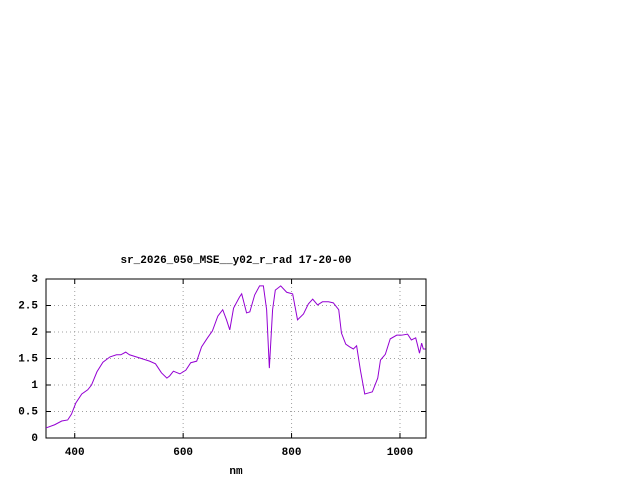  What do you see at coordinates (183, 453) in the screenshot?
I see `x-tick-label: 600` at bounding box center [183, 453].